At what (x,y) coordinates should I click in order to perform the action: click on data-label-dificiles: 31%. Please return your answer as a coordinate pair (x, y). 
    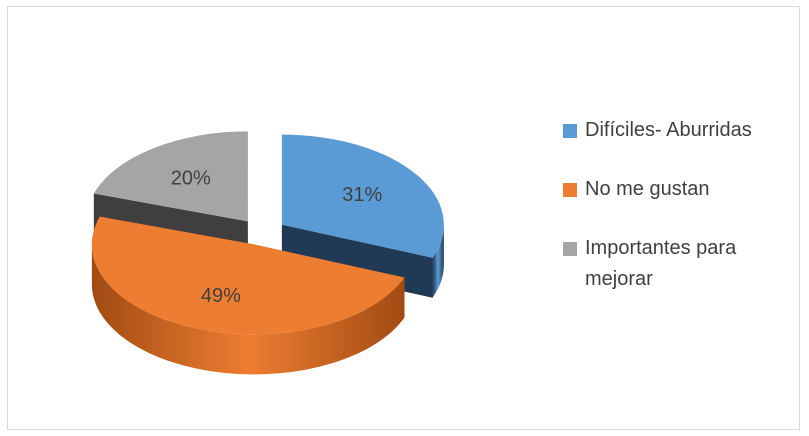
    Looking at the image, I should click on (362, 195).